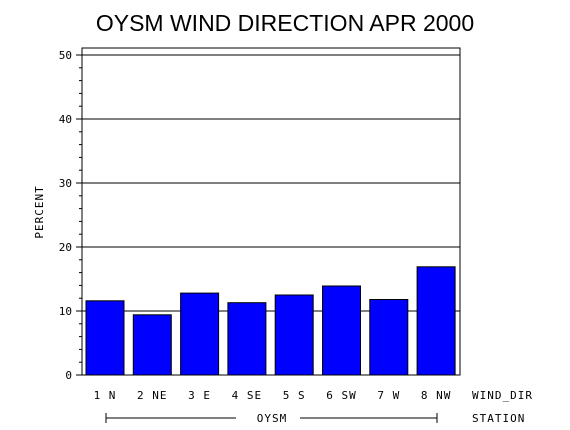 Image resolution: width=570 pixels, height=430 pixels. I want to click on y-axis-label: PERCENT, so click(39, 211).